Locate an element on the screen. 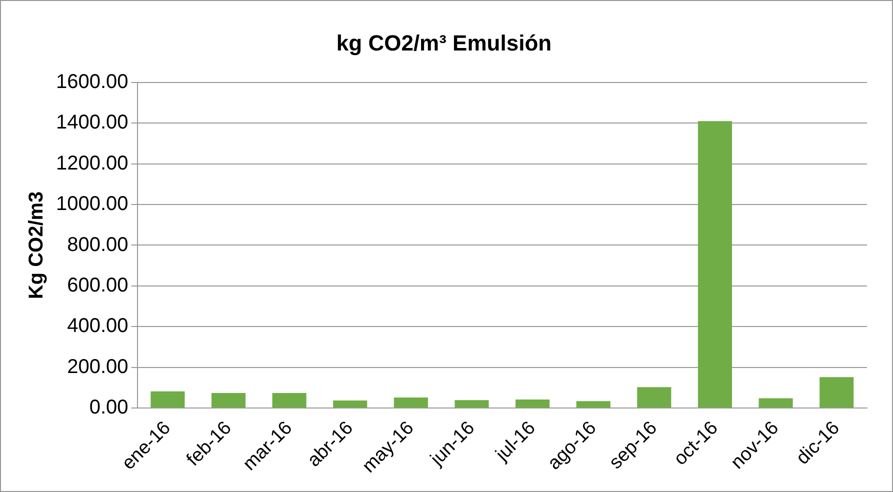 This screenshot has width=893, height=492. y-tick-label: 1400.00 is located at coordinates (92, 123).